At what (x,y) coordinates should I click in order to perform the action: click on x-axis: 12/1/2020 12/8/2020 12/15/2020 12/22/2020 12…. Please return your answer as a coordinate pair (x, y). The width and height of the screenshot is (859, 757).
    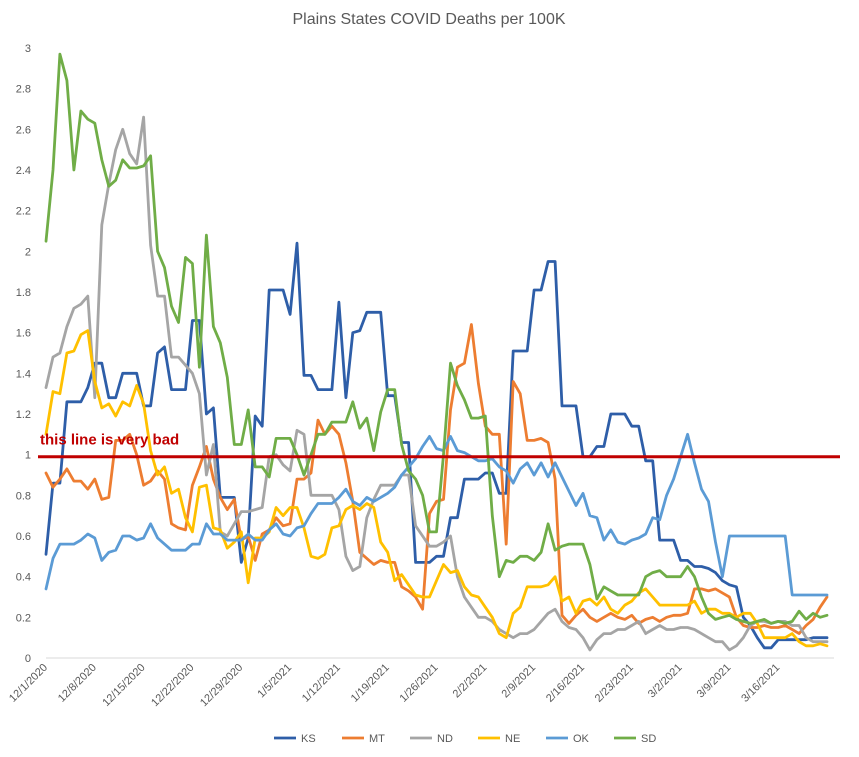
    Looking at the image, I should click on (420, 683).